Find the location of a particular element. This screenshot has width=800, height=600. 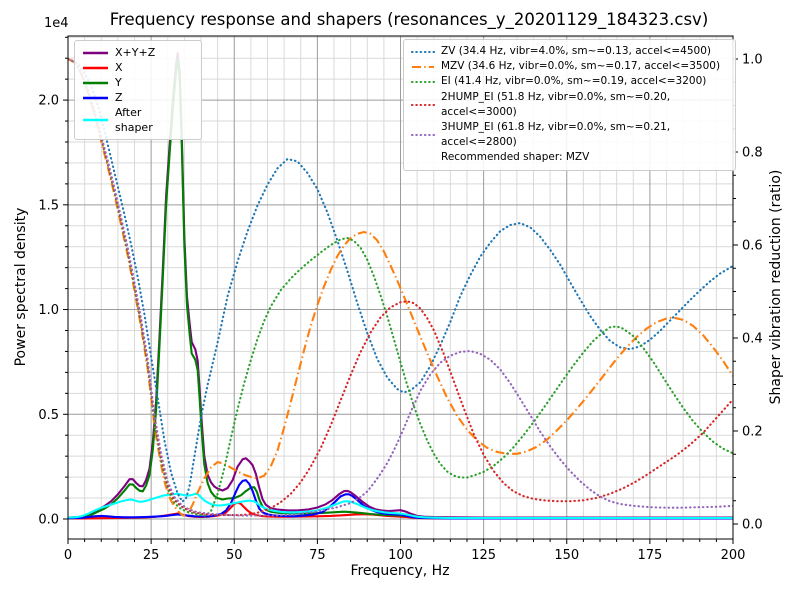

x-axis-label: Frequency, Hz is located at coordinates (400, 571).